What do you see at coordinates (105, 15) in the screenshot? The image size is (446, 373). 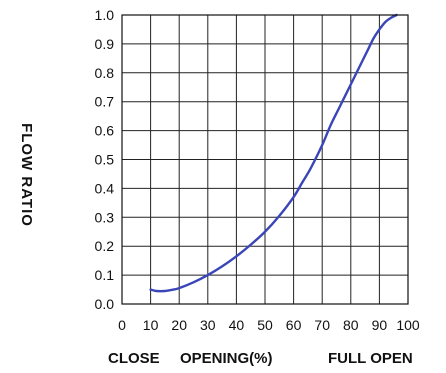 I see `y-tick-label: 1.0` at bounding box center [105, 15].